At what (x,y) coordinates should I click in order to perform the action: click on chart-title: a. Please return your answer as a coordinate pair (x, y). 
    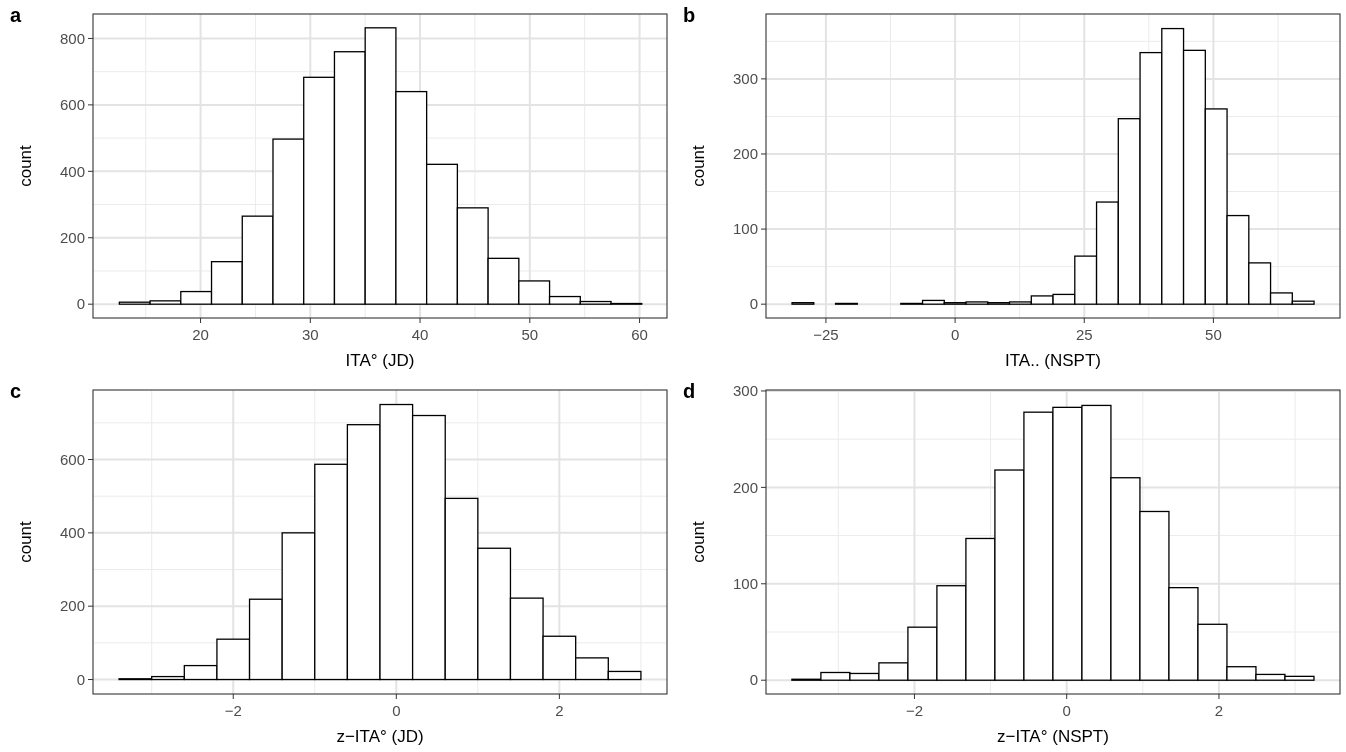
    Looking at the image, I should click on (16, 15).